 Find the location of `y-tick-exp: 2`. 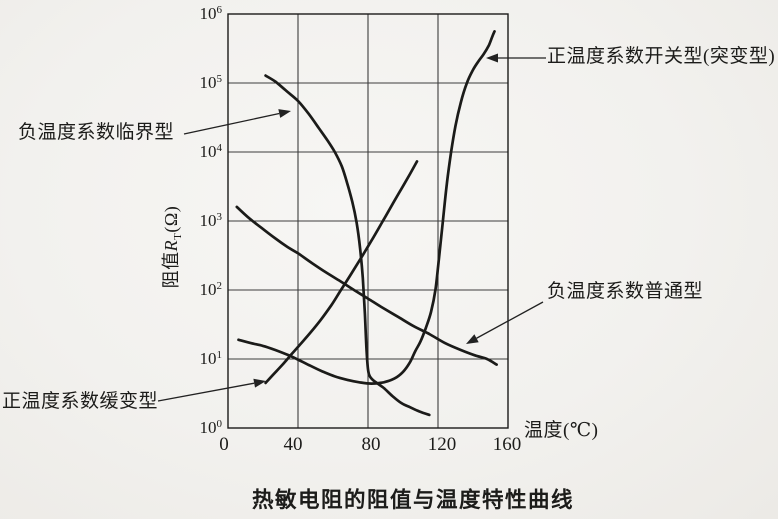

y-tick-exp: 2 is located at coordinates (219, 286).